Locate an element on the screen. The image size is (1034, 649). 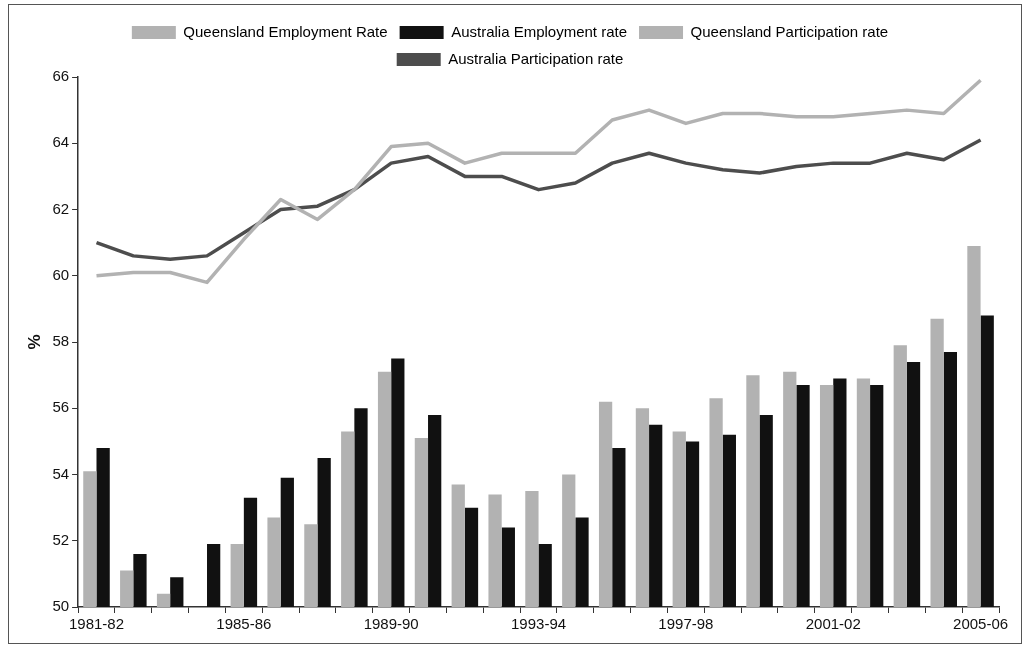
y-tick-label: 62 is located at coordinates (61, 208).